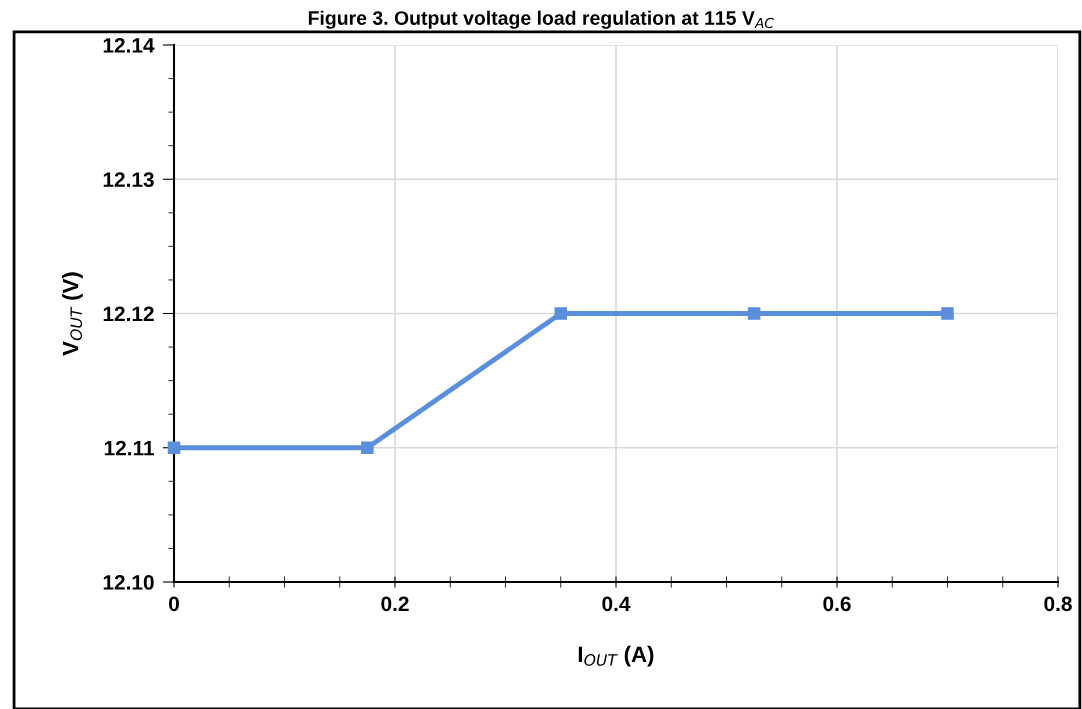  I want to click on x-tick-label: 0.8, so click(1058, 604).